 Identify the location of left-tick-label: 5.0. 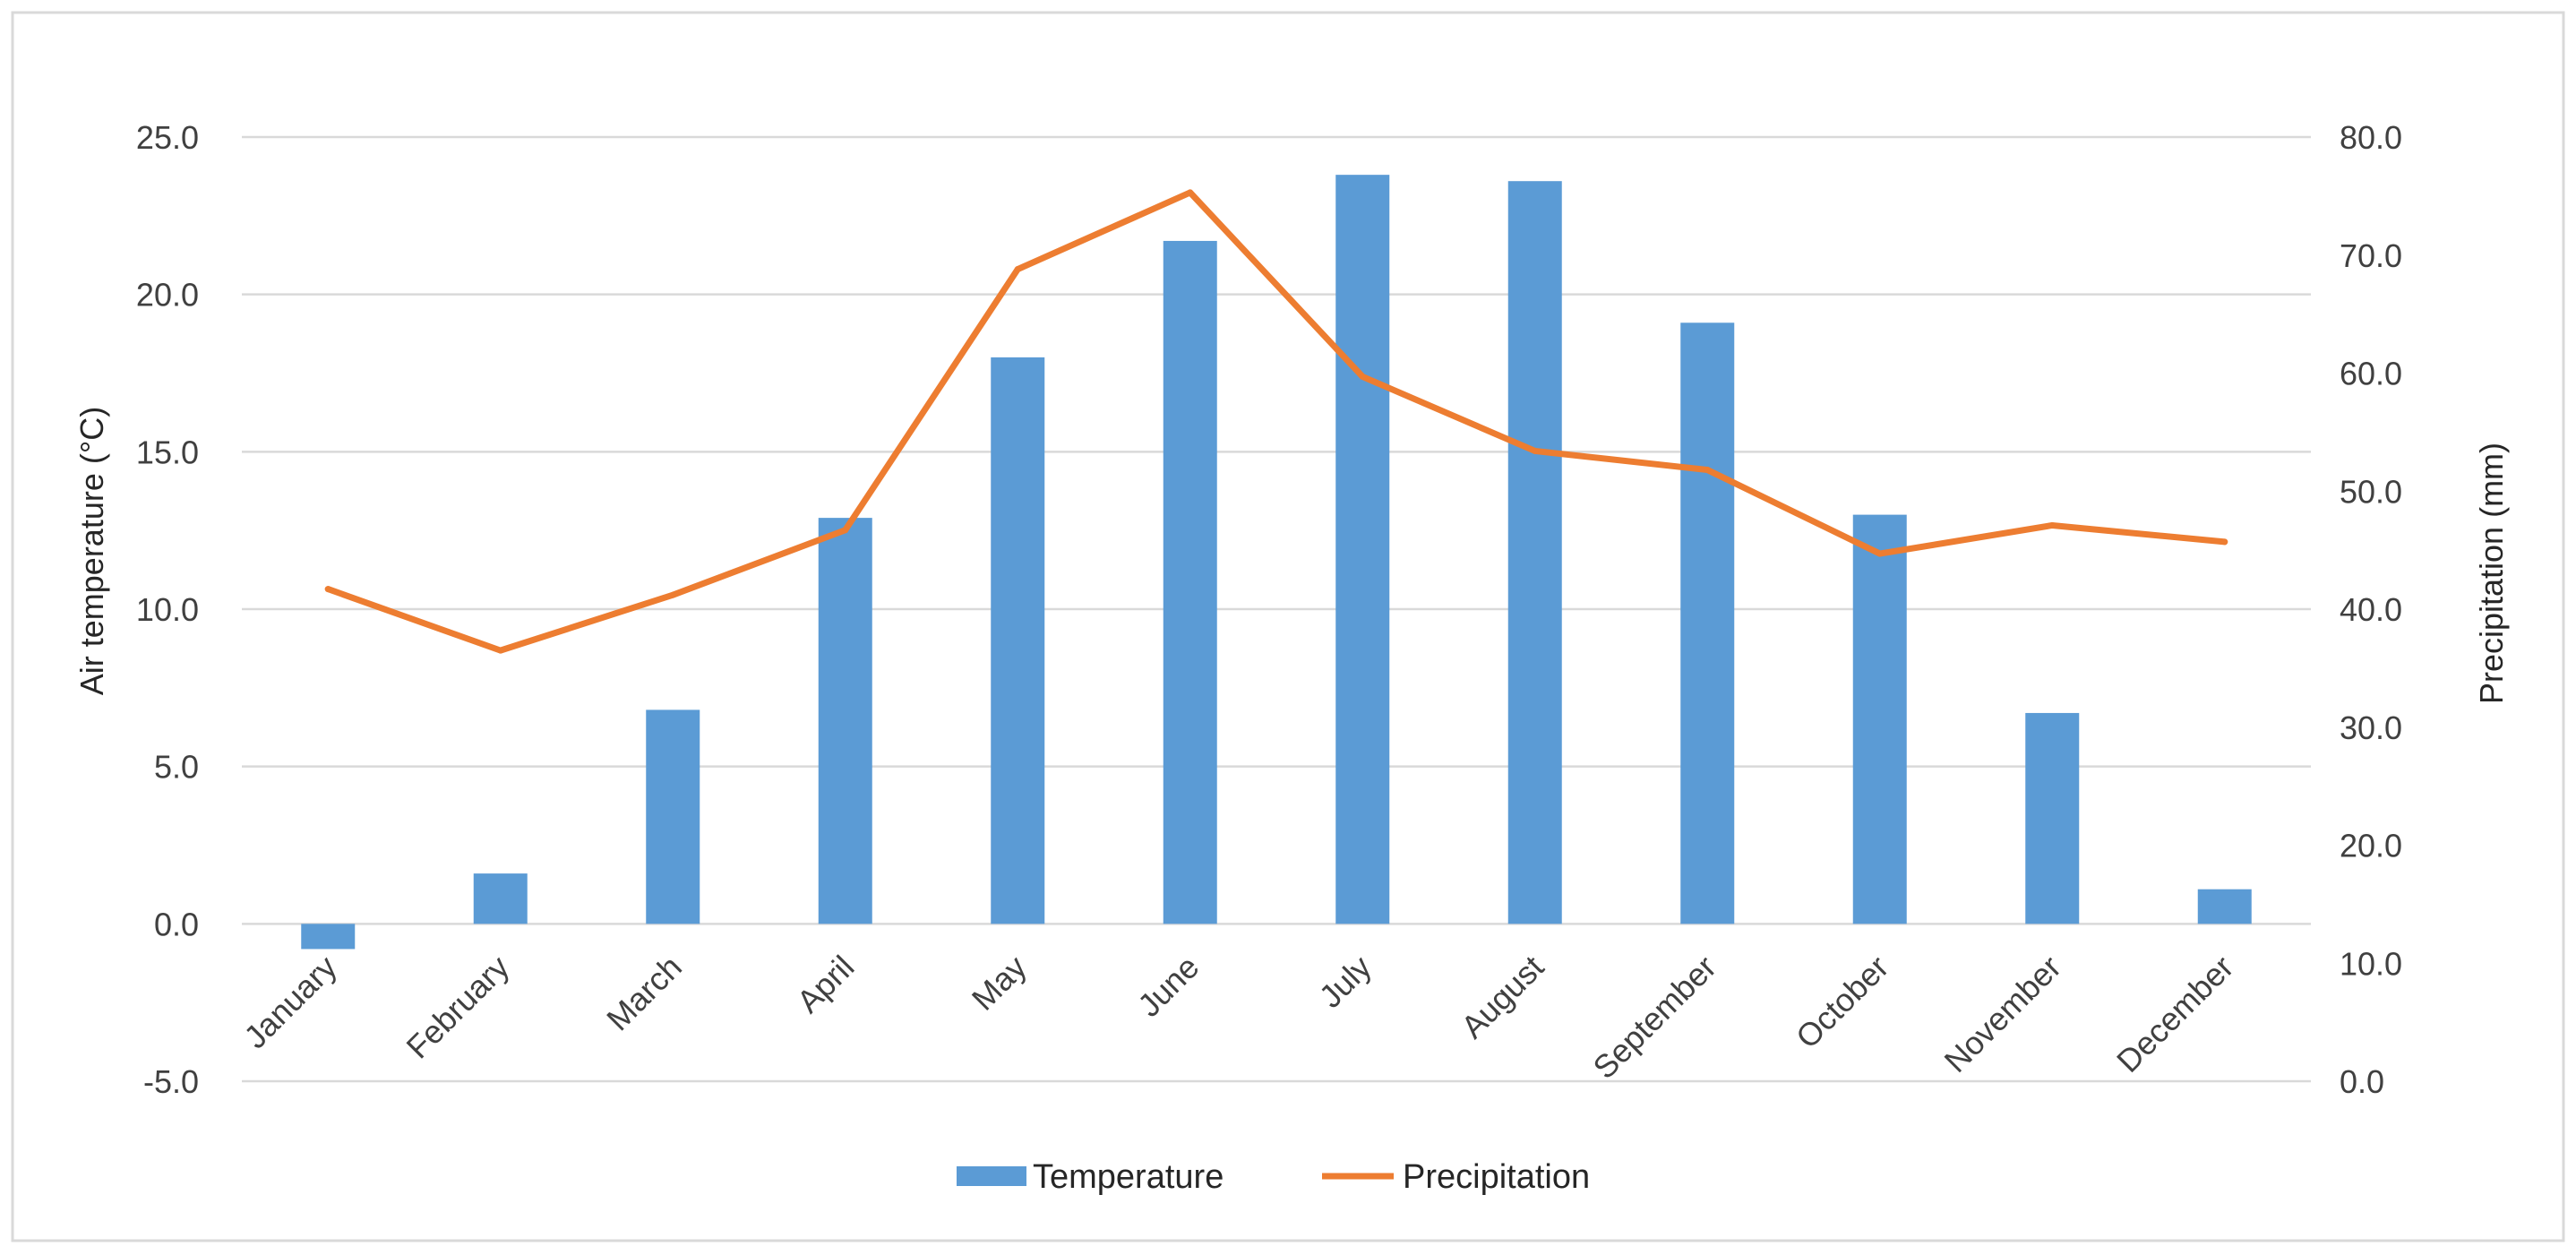
(176, 768).